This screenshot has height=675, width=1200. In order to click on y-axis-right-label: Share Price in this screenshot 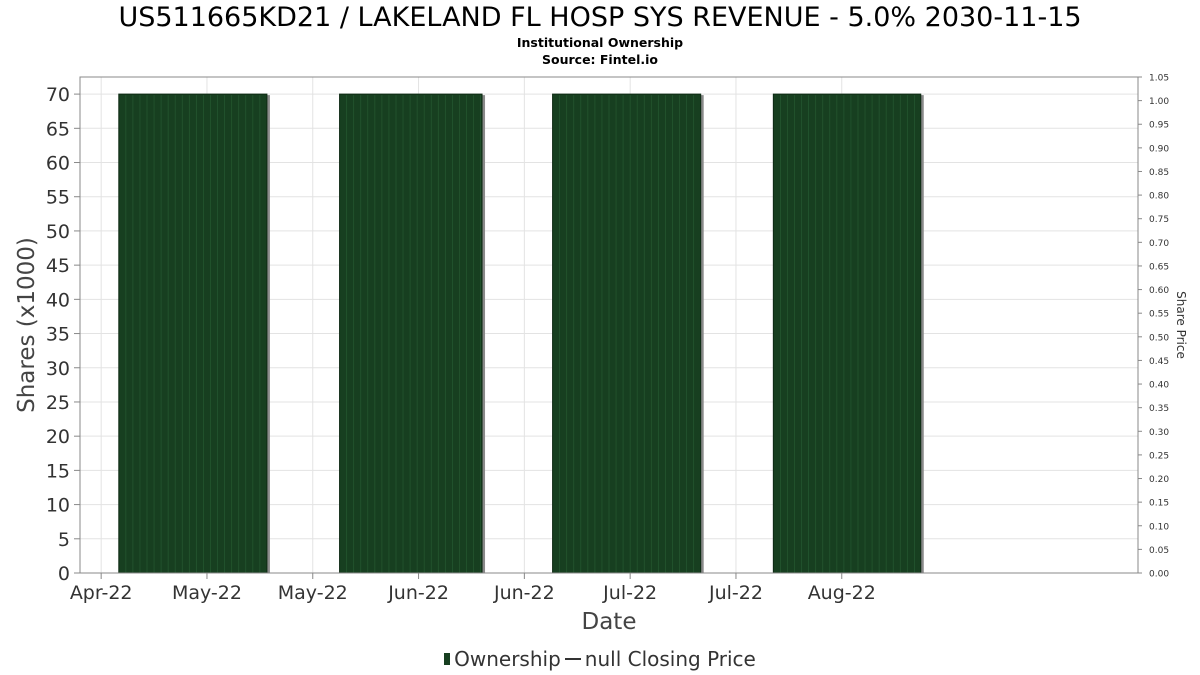, I will do `click(1181, 325)`.